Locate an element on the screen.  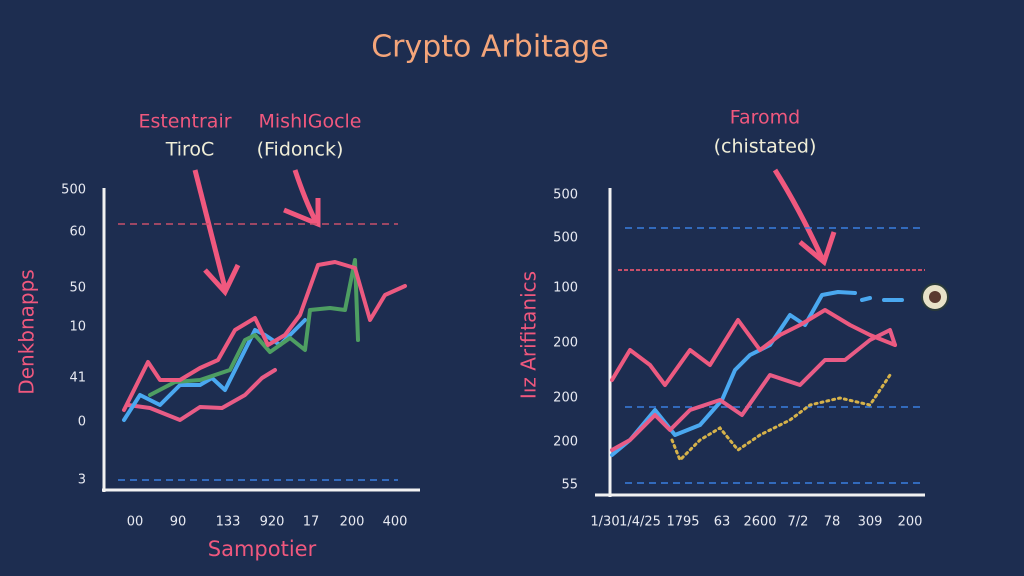
annotation: (Fidonck) is located at coordinates (300, 150).